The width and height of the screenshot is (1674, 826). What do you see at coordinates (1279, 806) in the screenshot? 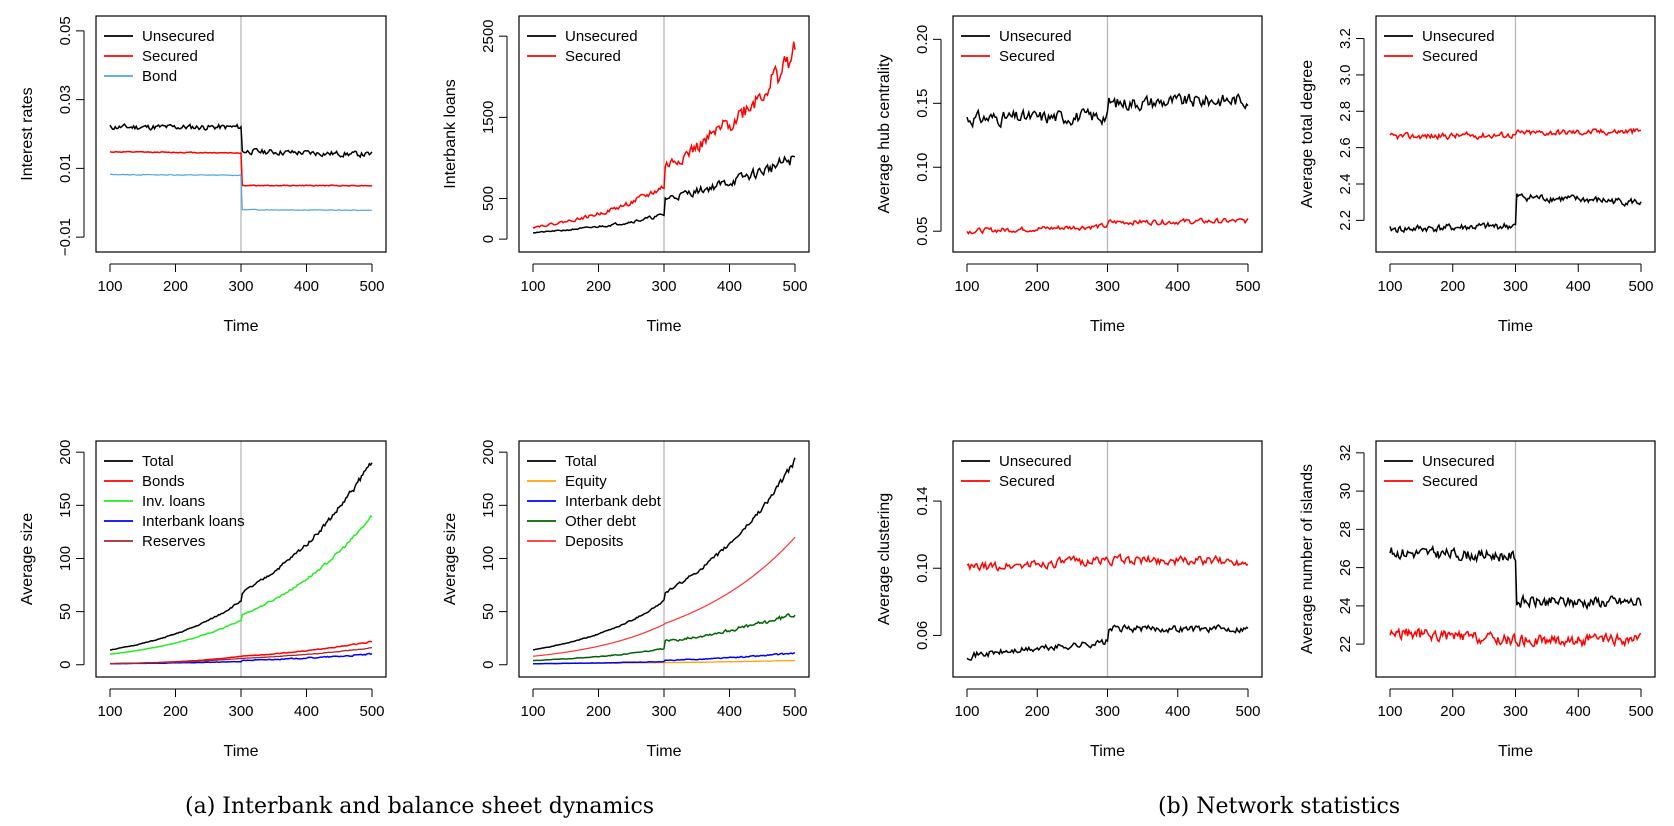
I see `caption-b: (b) Network statistics` at bounding box center [1279, 806].